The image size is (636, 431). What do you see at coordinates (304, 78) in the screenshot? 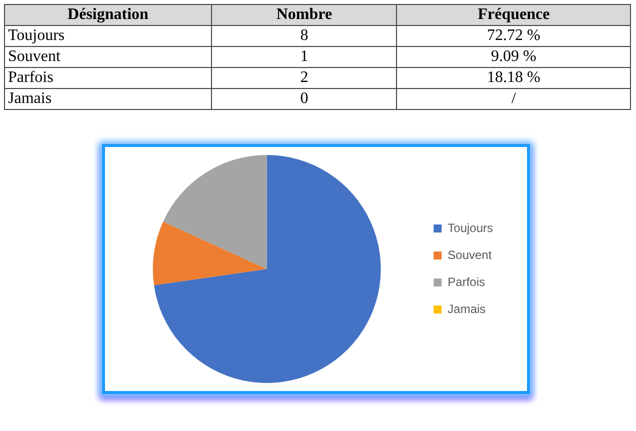
I see `text: 2` at bounding box center [304, 78].